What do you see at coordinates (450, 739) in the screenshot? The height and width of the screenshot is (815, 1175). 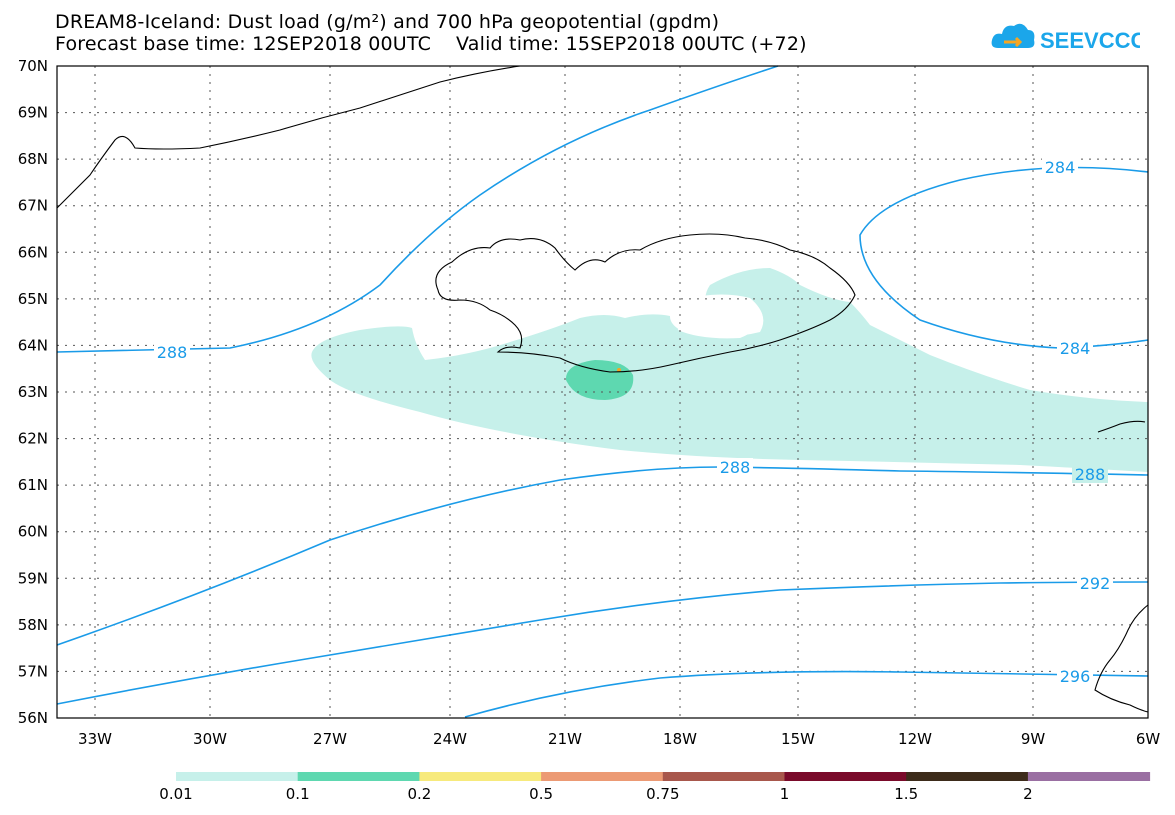 I see `longitude-label: 24W` at bounding box center [450, 739].